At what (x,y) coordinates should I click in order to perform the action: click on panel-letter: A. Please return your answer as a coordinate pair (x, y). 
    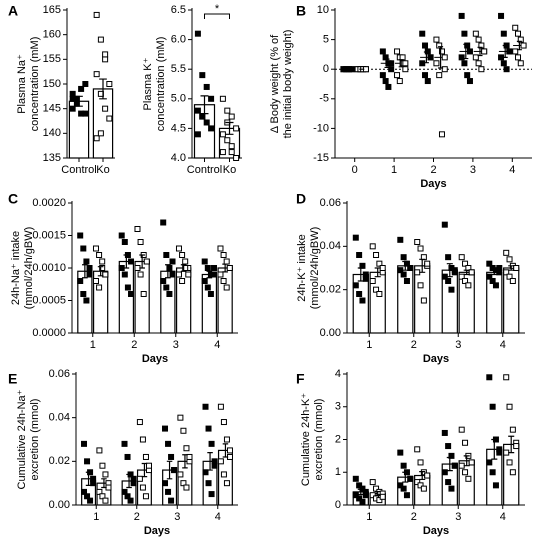
    Looking at the image, I should click on (13, 11).